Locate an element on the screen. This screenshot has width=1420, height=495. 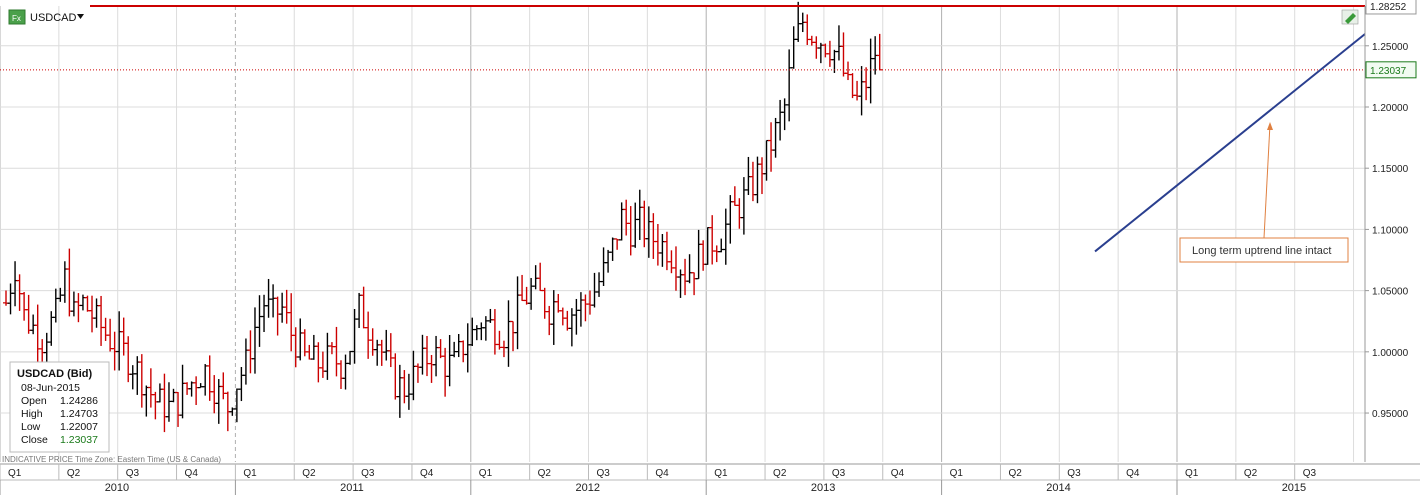
annotation-text: Long term uptrend line intact is located at coordinates (1261, 251).